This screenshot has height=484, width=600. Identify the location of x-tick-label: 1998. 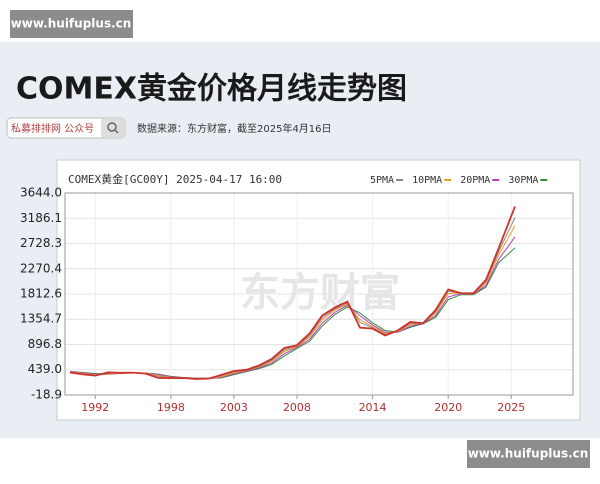
(171, 407).